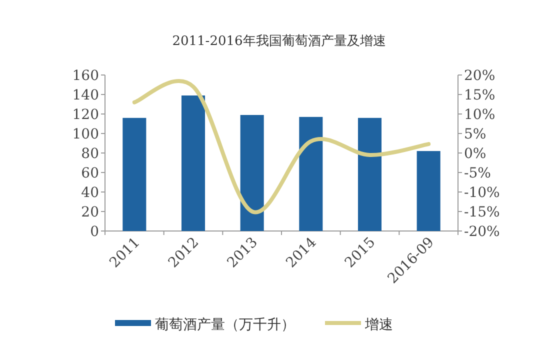  Describe the element at coordinates (482, 193) in the screenshot. I see `y2-tick-label: -10%` at that location.